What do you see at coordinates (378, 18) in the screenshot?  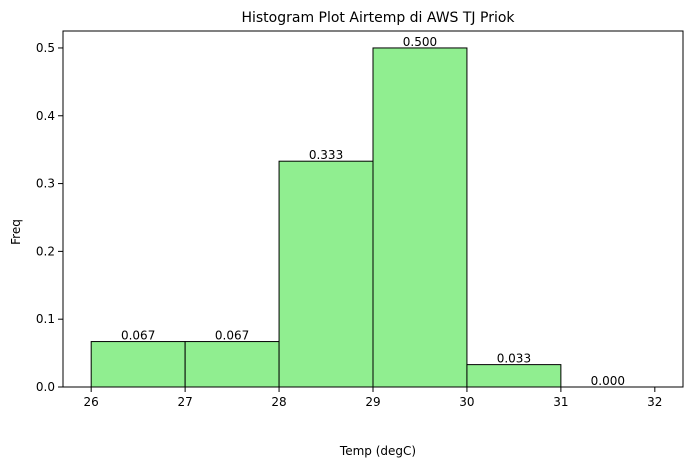 I see `chart-title: Histogram Plot Airtemp di AWS TJ Priok` at bounding box center [378, 18].